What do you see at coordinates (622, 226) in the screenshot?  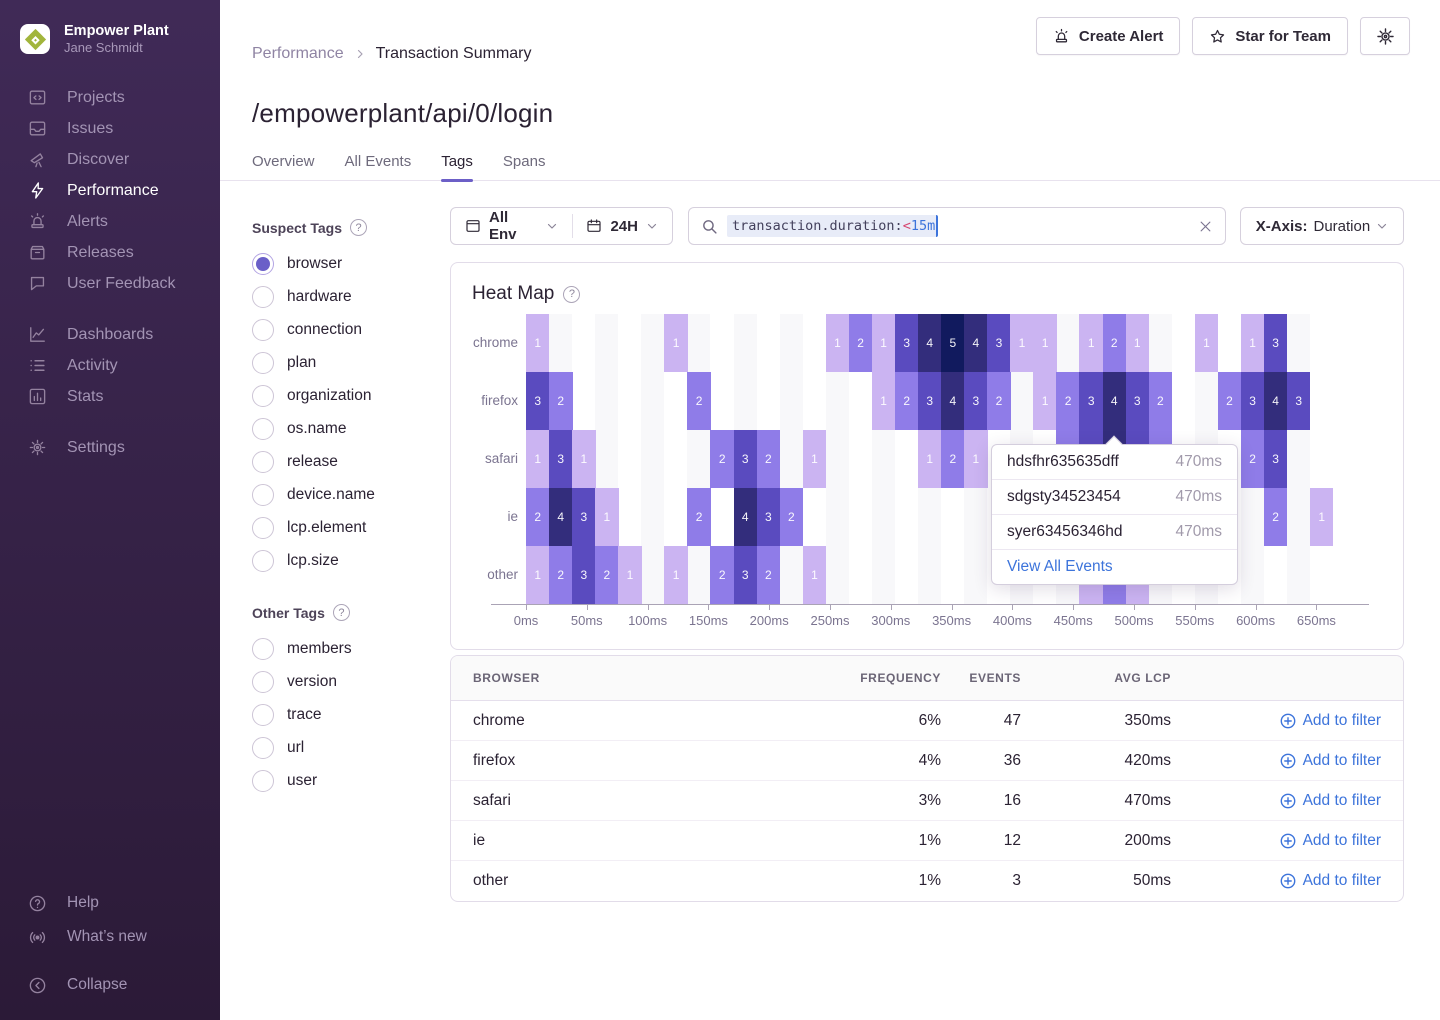 I see `period-selector: 24H` at bounding box center [622, 226].